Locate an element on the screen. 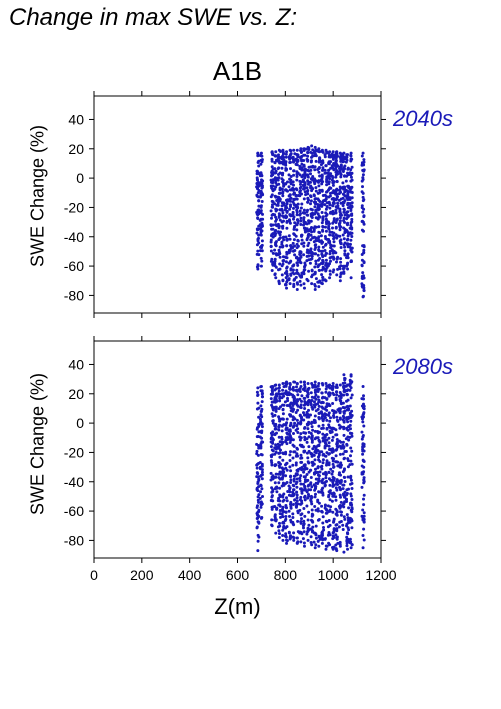 This screenshot has height=709, width=501. y-tick-label: -60 is located at coordinates (74, 266).